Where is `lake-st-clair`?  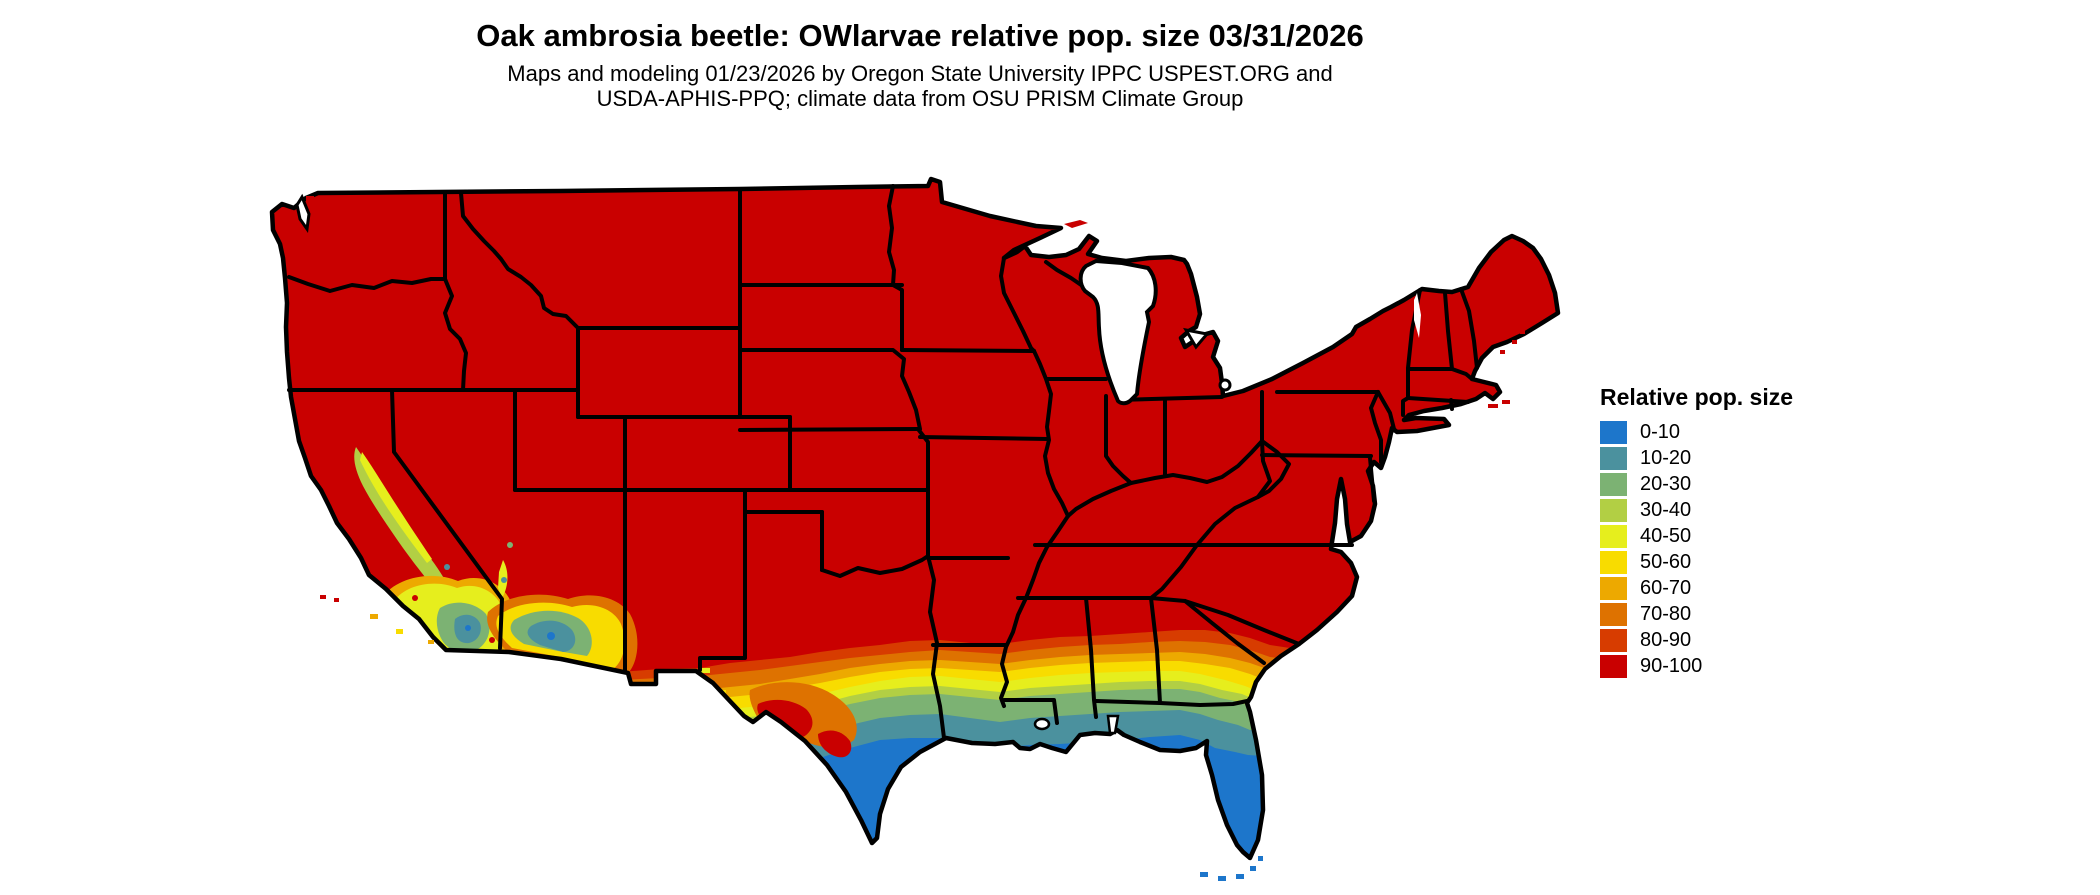 lake-st-clair is located at coordinates (1225, 385).